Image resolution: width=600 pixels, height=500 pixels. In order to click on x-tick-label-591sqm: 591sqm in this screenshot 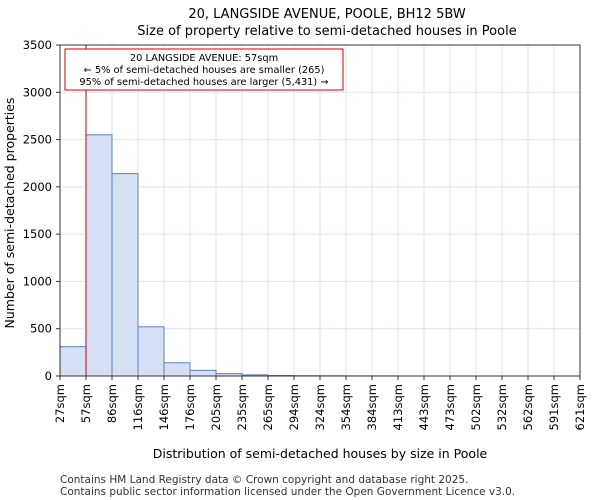, I will do `click(554, 407)`.